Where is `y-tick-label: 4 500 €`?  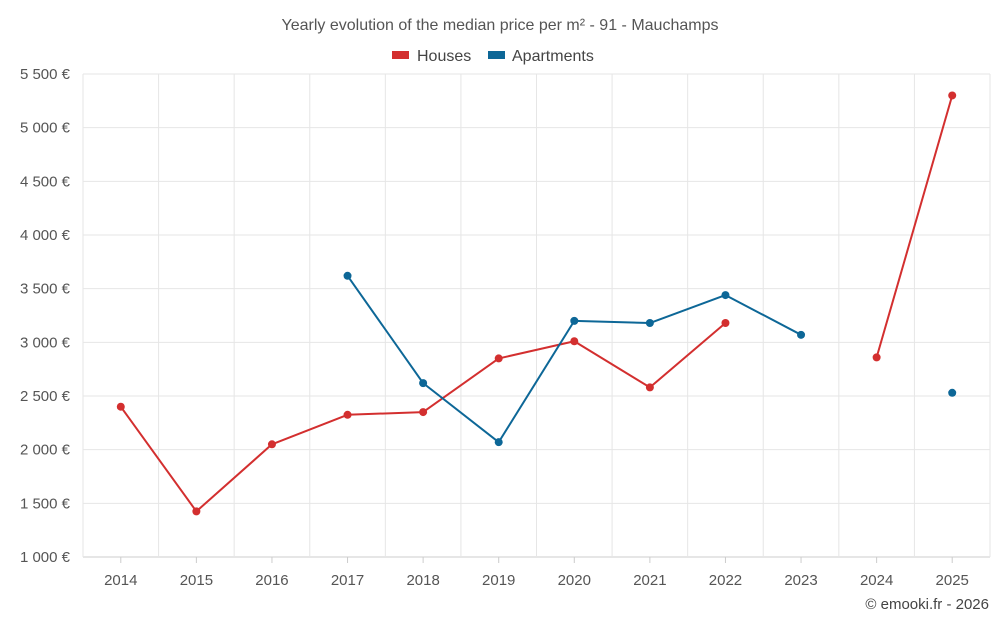
y-tick-label: 4 500 € is located at coordinates (45, 181).